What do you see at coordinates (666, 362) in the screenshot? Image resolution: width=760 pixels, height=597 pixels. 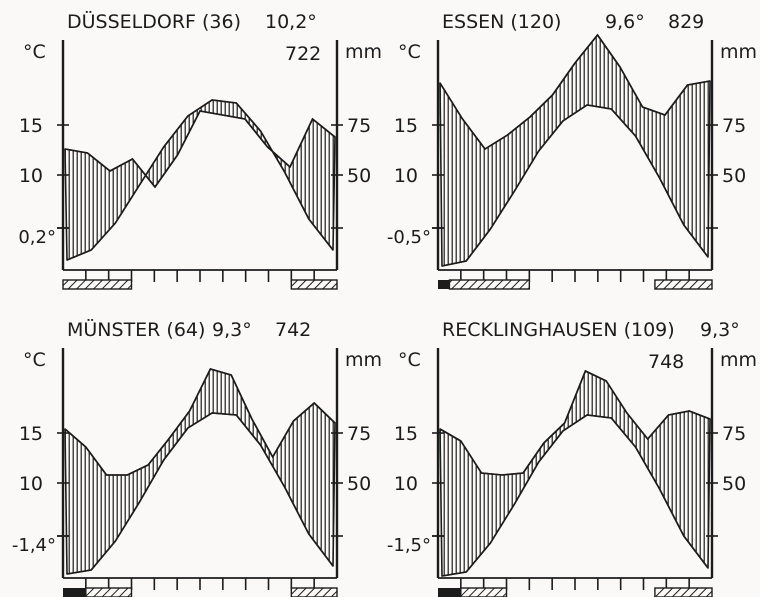 I see `annual-precipitation: 748` at bounding box center [666, 362].